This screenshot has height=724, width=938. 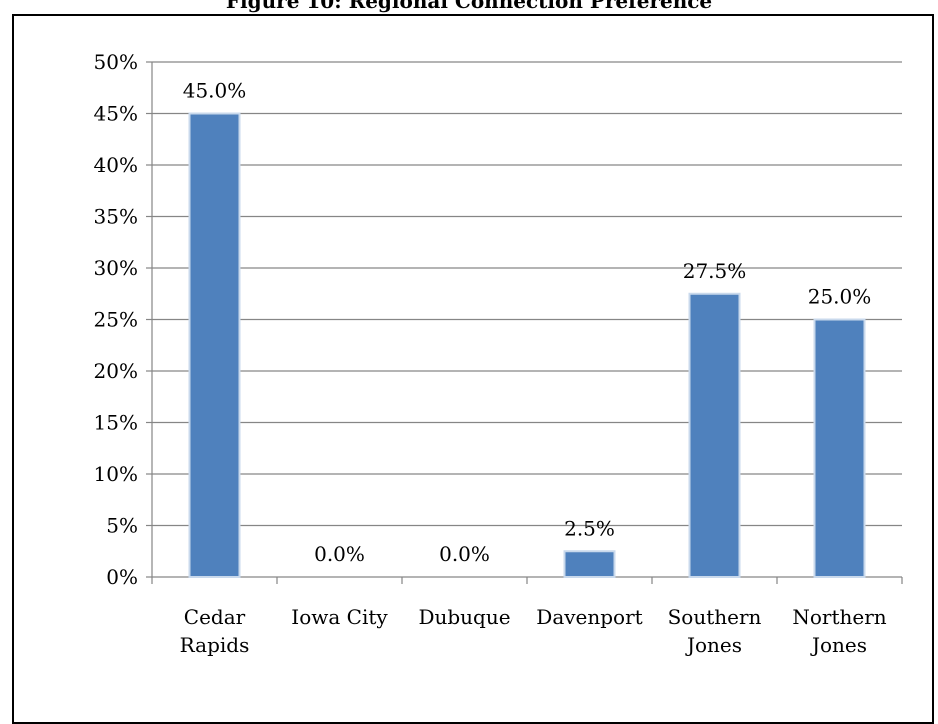 What do you see at coordinates (116, 423) in the screenshot?
I see `y-tick-label: 15%` at bounding box center [116, 423].